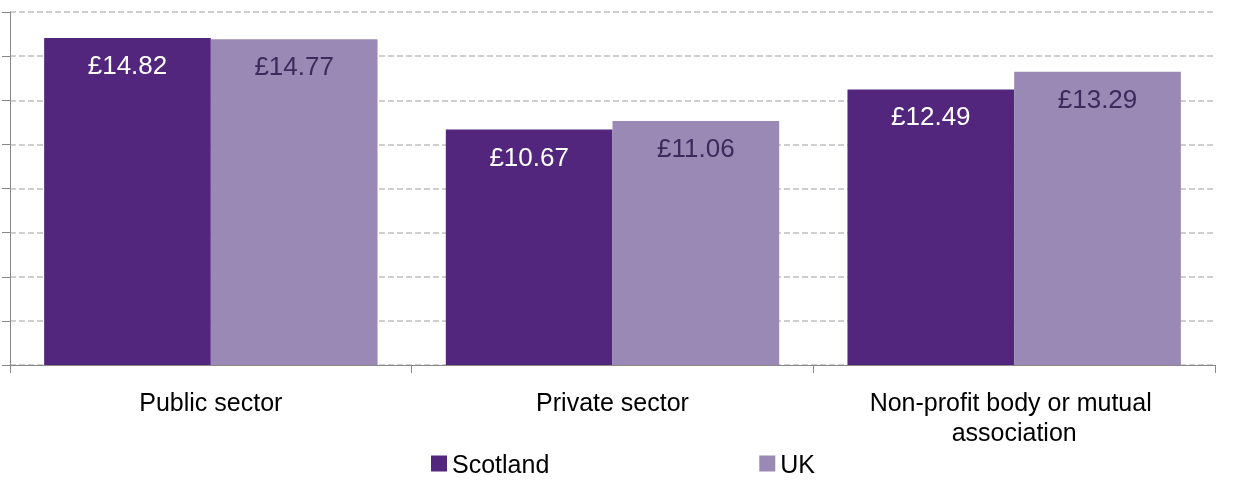  What do you see at coordinates (1097, 98) in the screenshot?
I see `data-label: £13.29` at bounding box center [1097, 98].